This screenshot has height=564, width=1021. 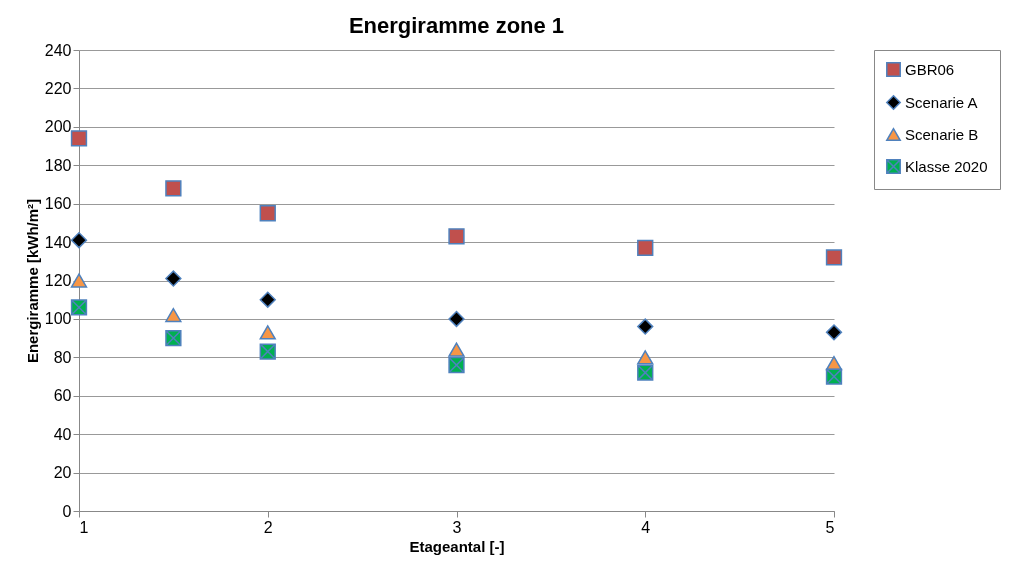 I want to click on y-tick-label: 240, so click(x=58, y=50).